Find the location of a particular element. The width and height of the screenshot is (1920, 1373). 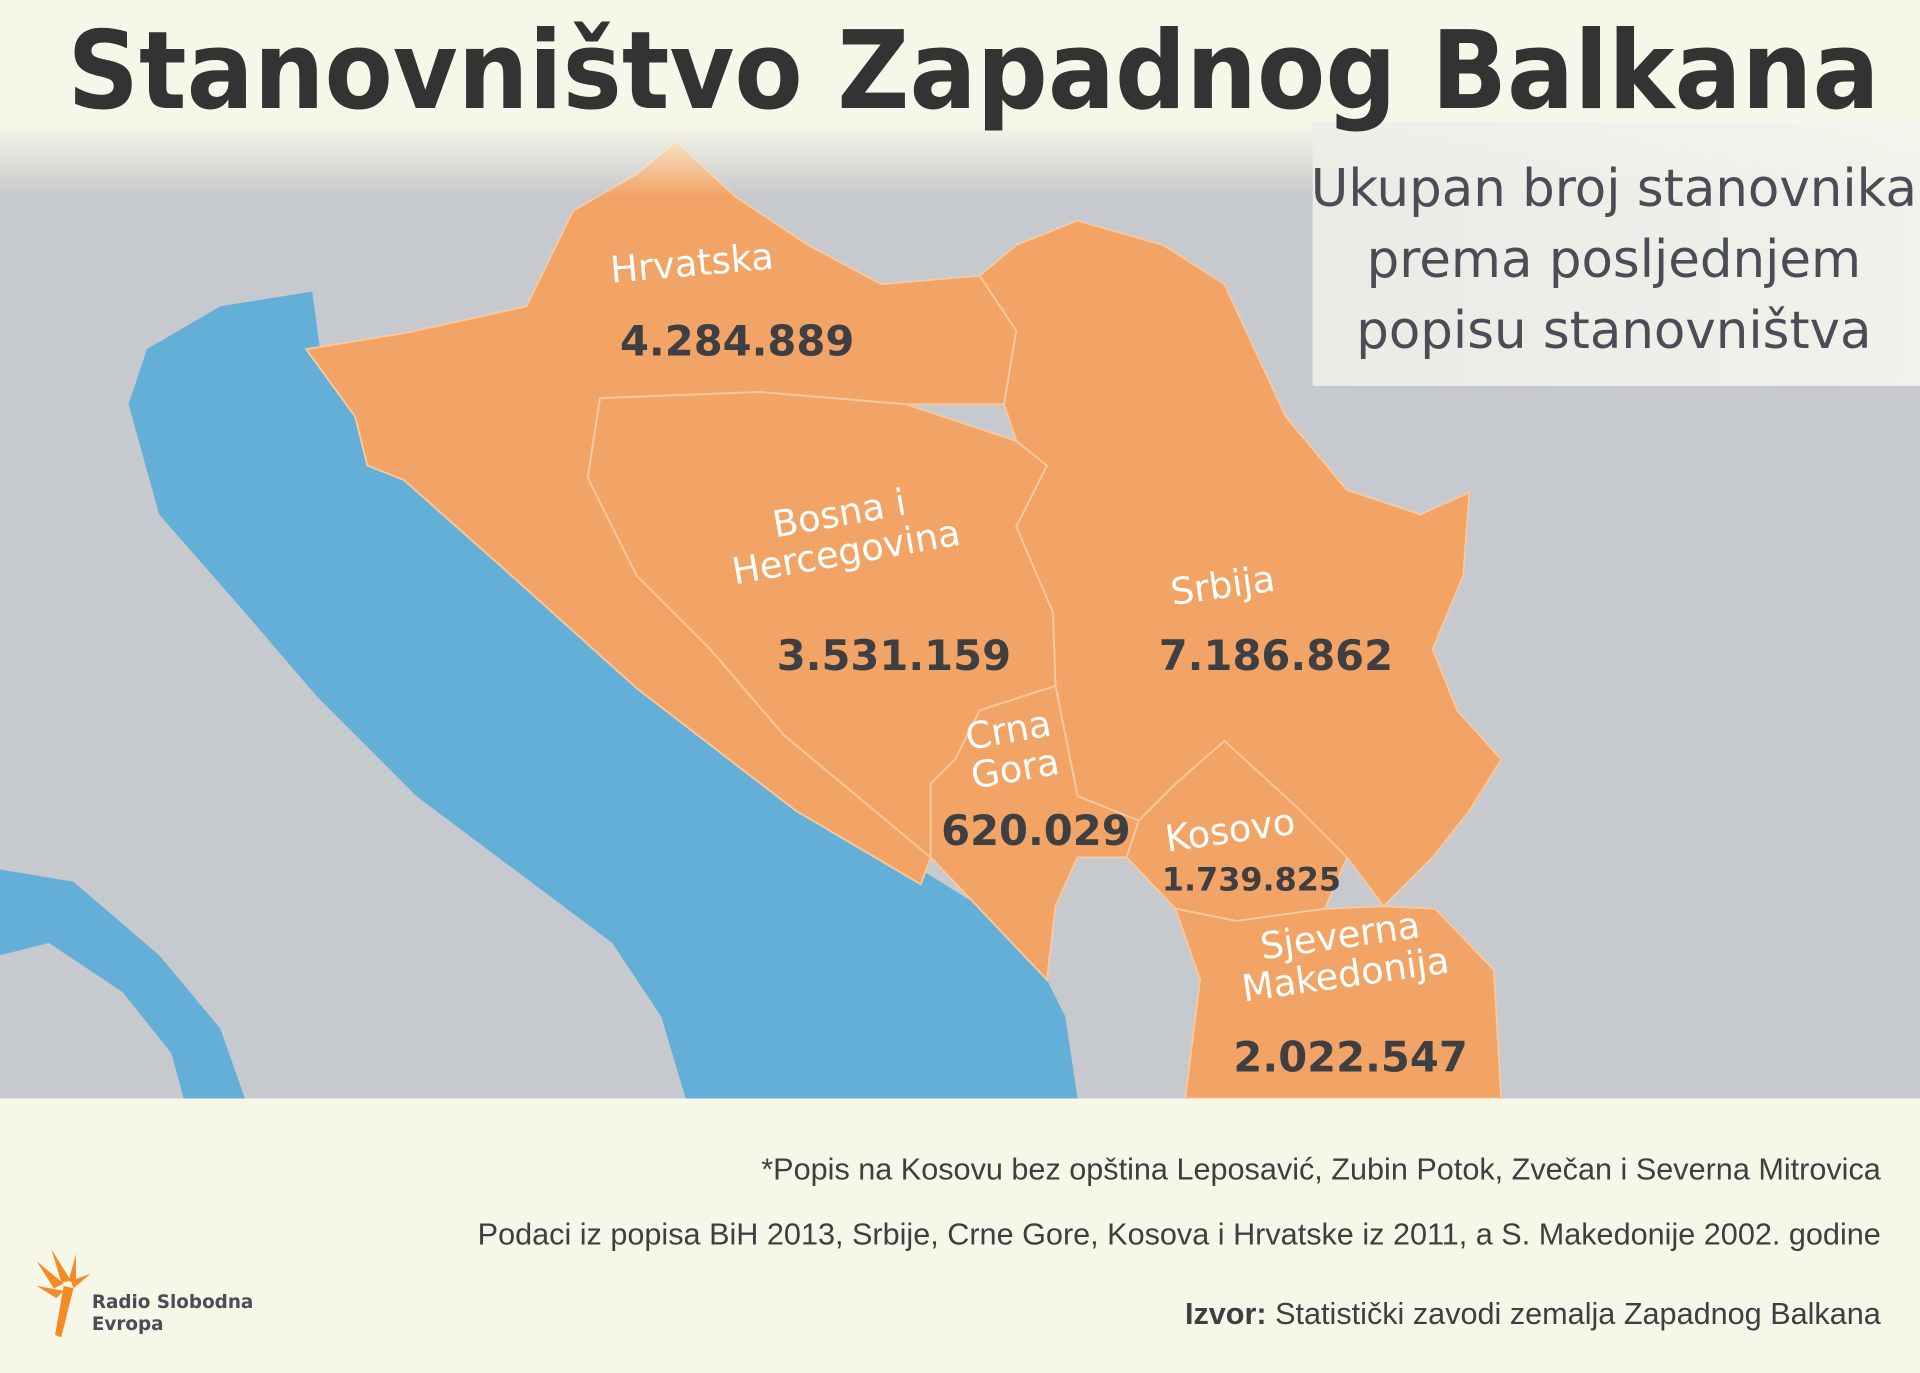

subtitle-box is located at coordinates (1616, 254).